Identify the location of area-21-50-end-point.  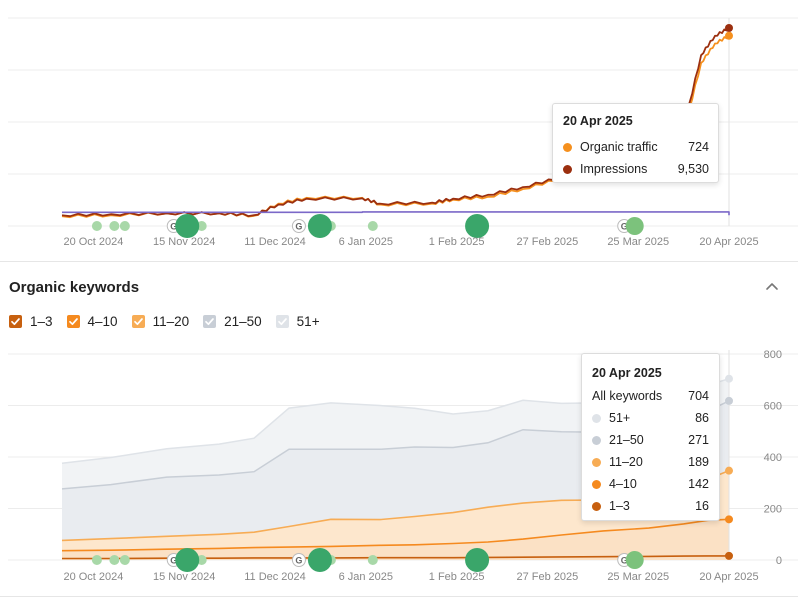
(729, 400).